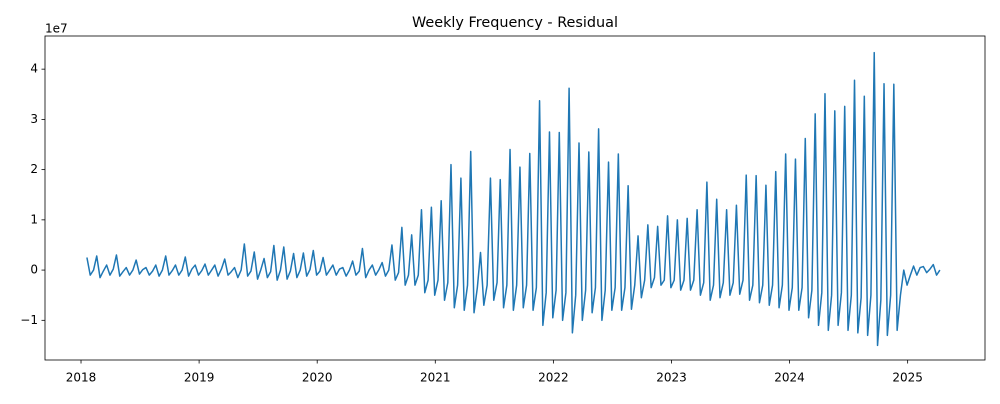 This screenshot has width=1000, height=404. Describe the element at coordinates (34, 69) in the screenshot. I see `y-tick-label: 4` at that location.